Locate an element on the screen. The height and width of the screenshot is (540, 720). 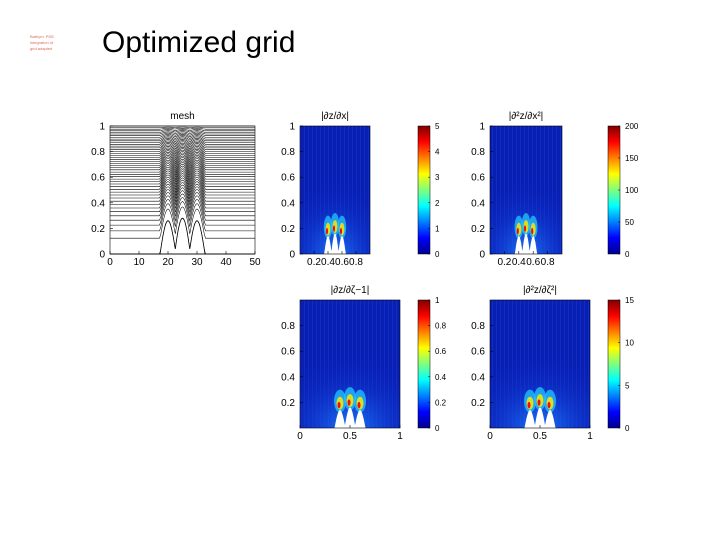
x-tick-label: 40 is located at coordinates (226, 262).